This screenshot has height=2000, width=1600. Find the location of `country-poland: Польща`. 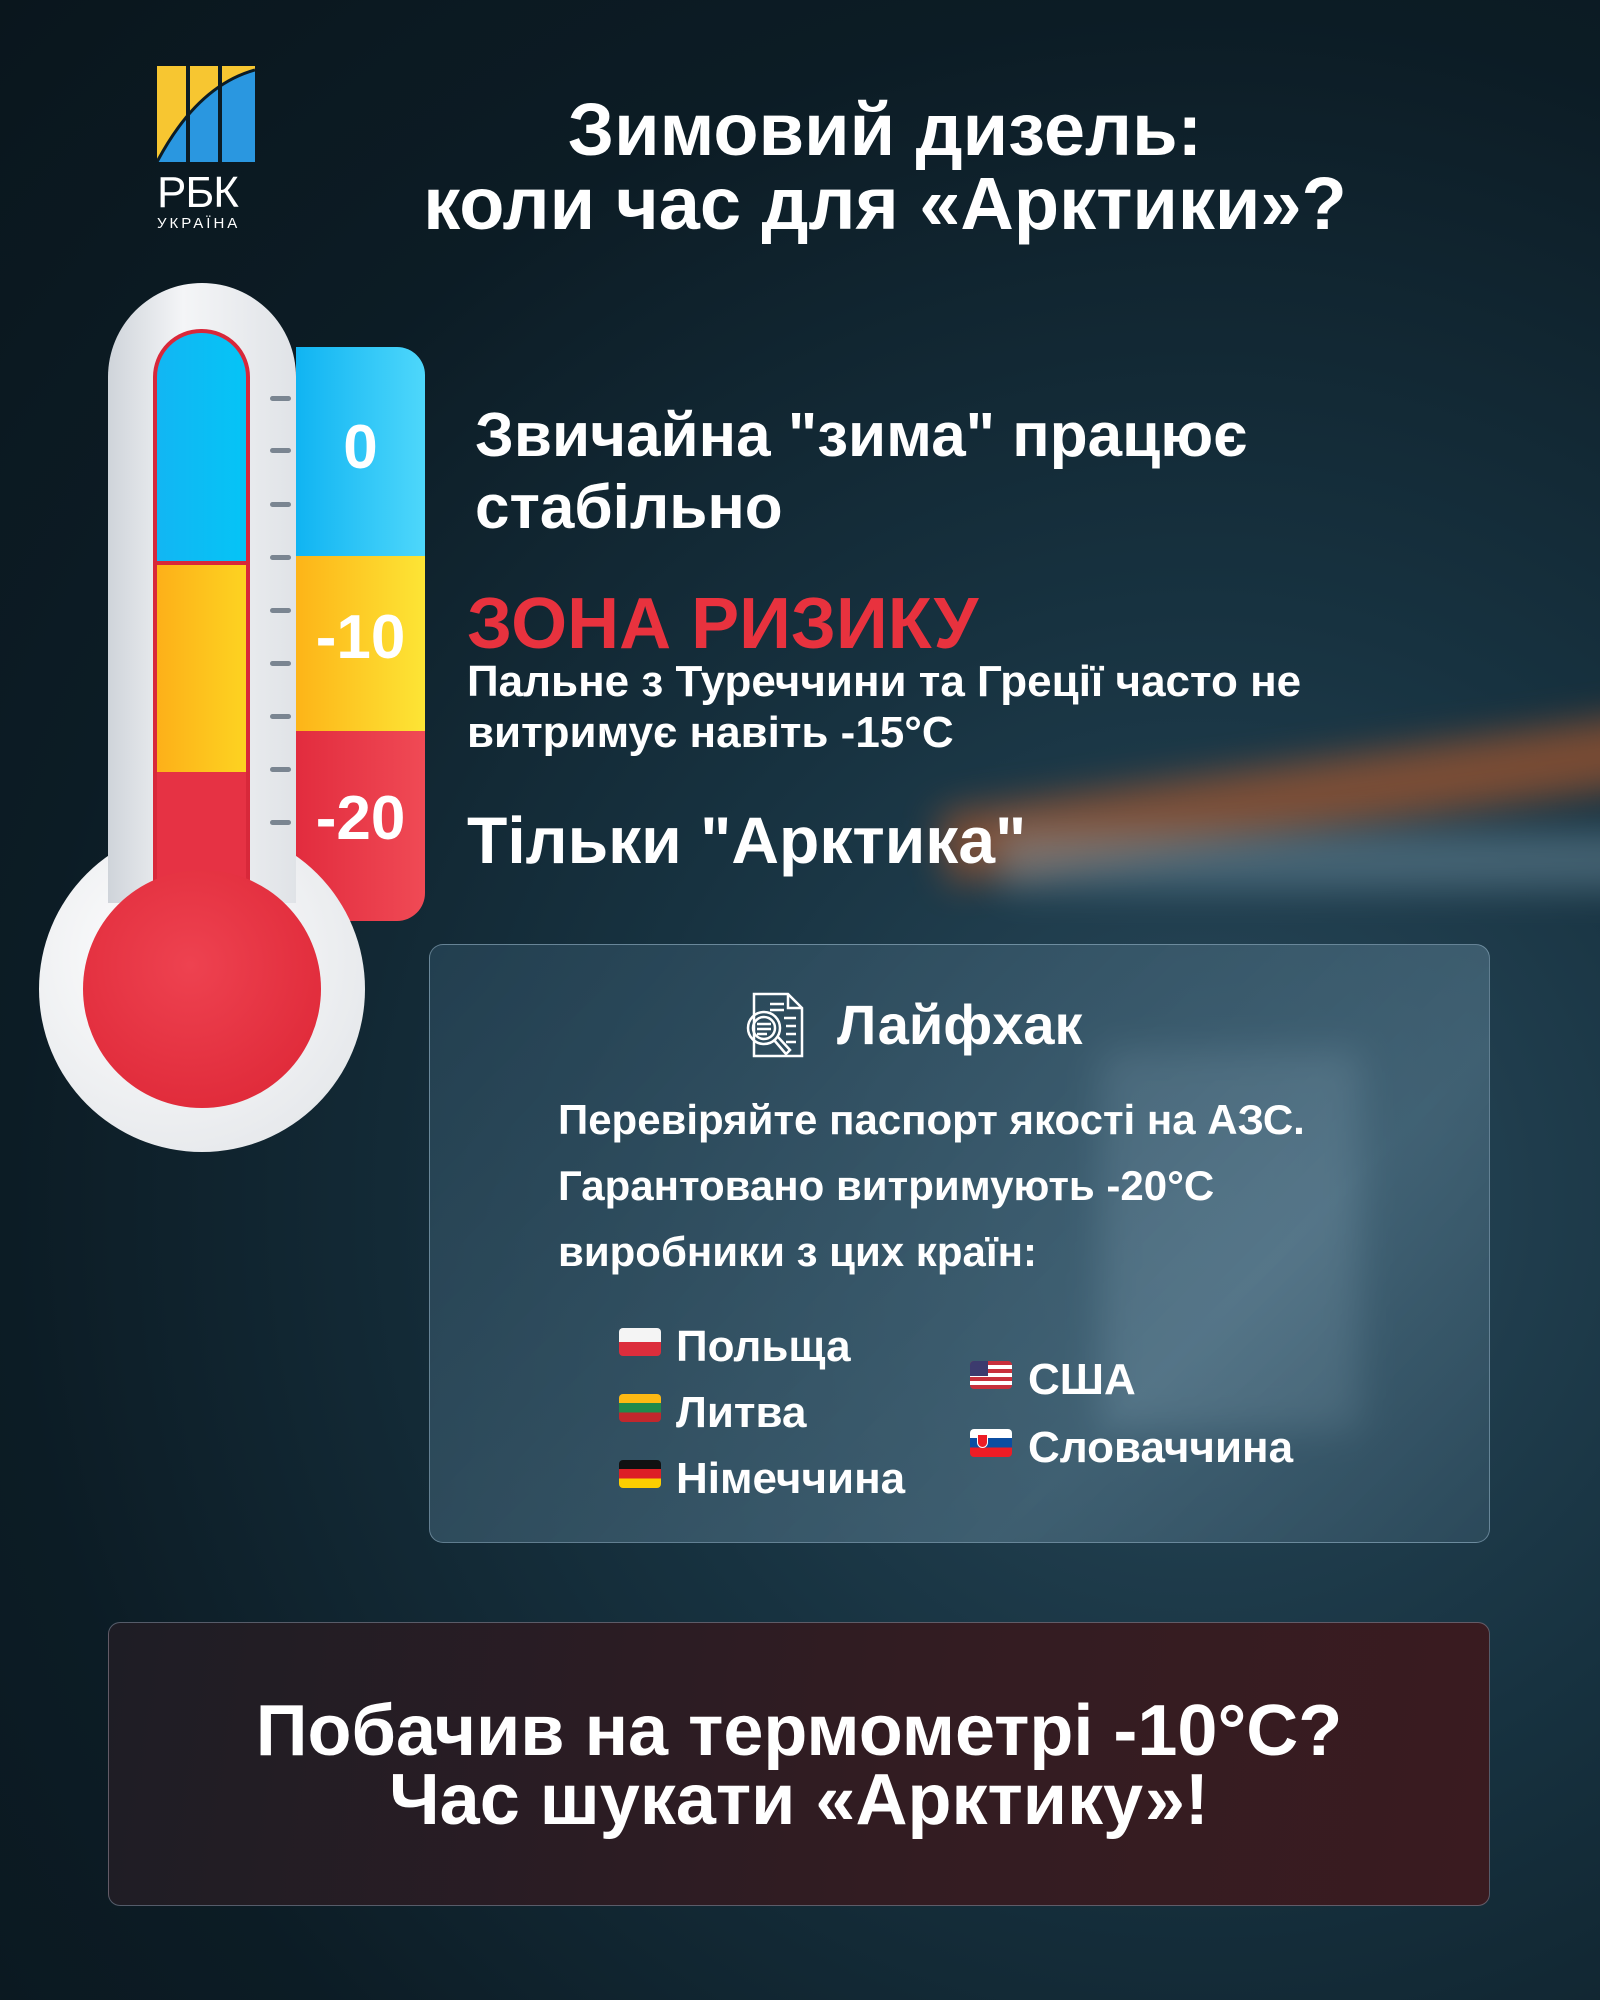

country-poland: Польща is located at coordinates (763, 1346).